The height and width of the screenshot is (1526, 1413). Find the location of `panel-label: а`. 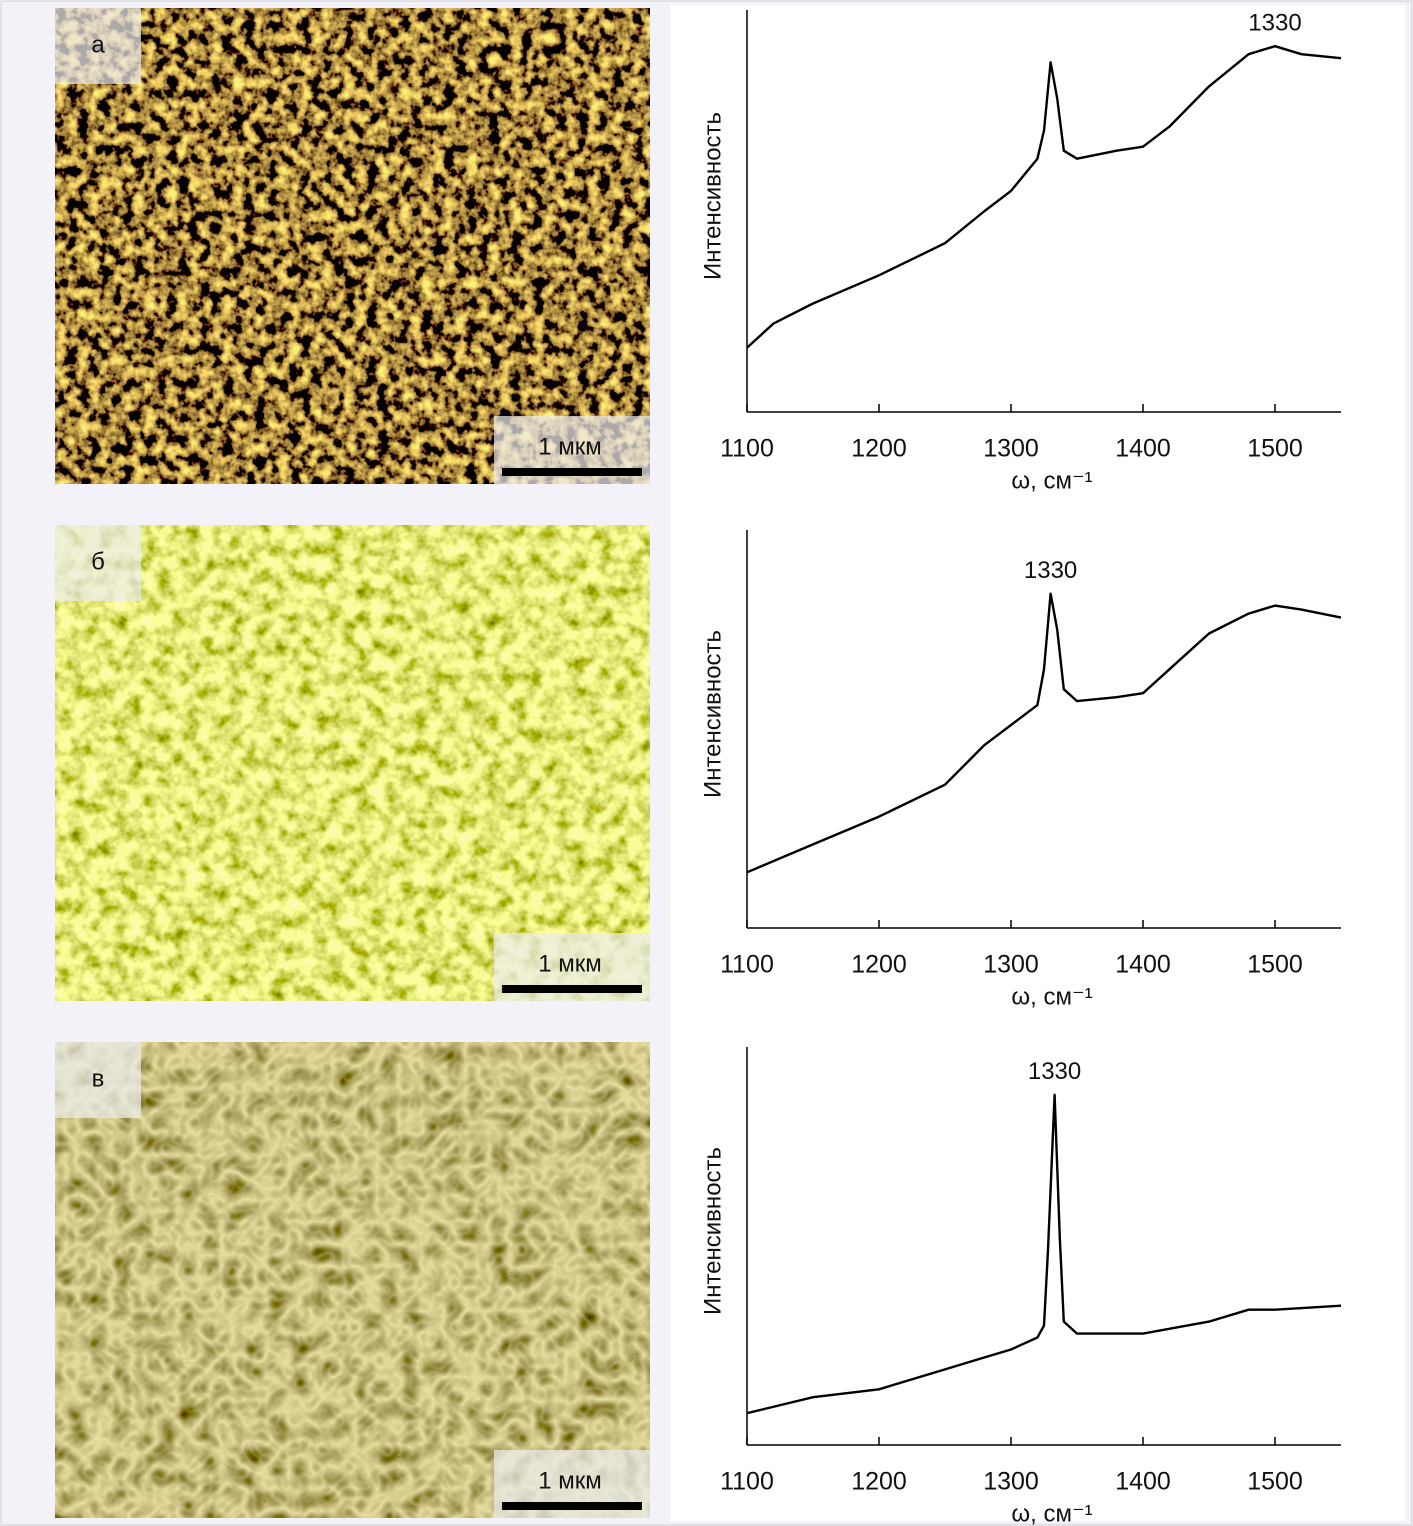

panel-label: а is located at coordinates (98, 44).